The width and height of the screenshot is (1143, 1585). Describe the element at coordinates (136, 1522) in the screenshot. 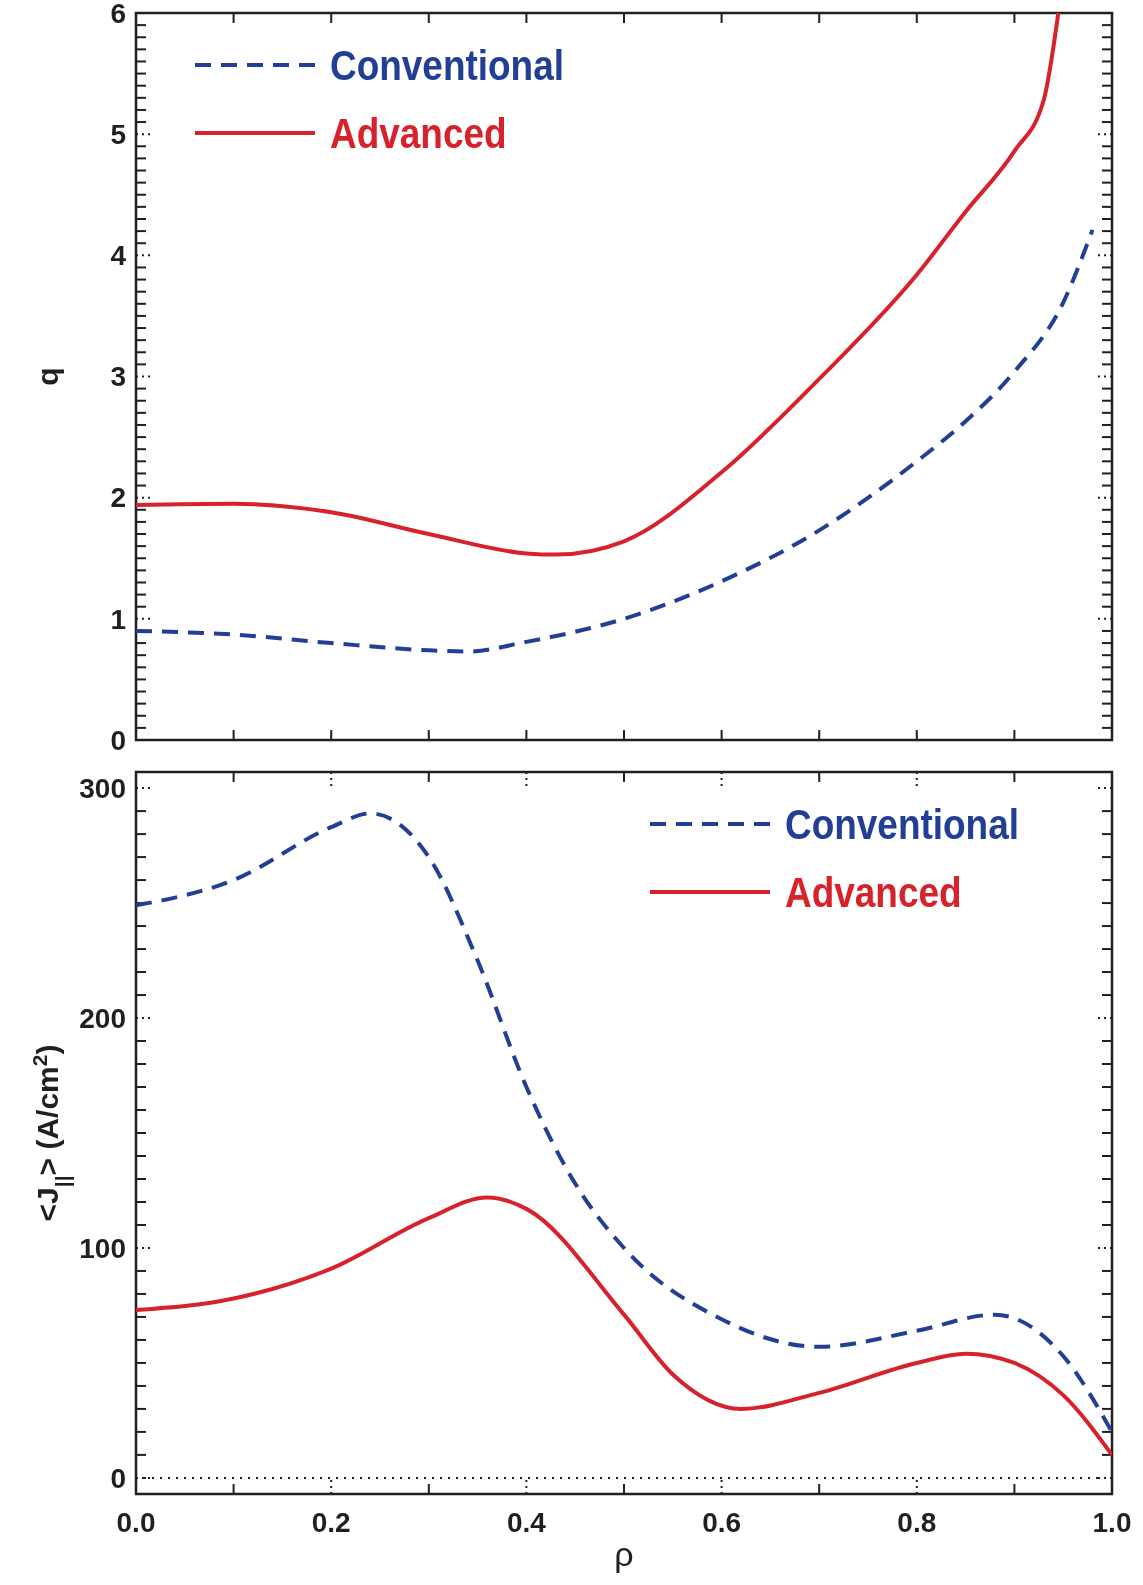

I see `x-tick-label: 0.0` at that location.